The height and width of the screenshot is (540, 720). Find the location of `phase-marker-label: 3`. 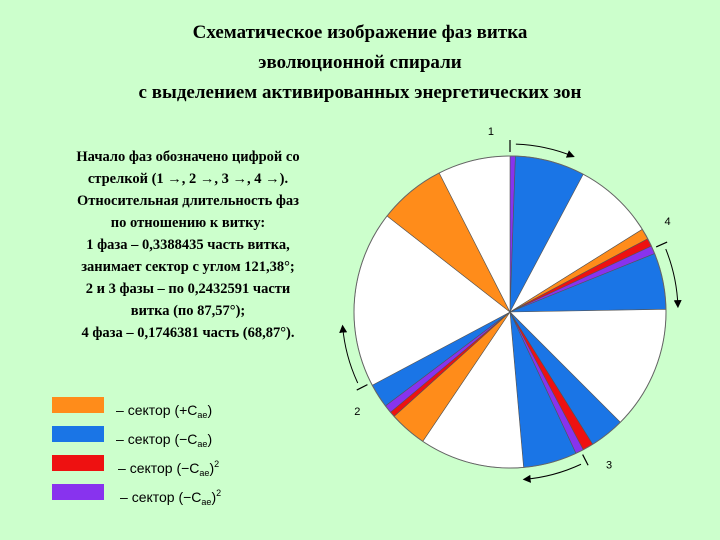

phase-marker-label: 3 is located at coordinates (609, 466).